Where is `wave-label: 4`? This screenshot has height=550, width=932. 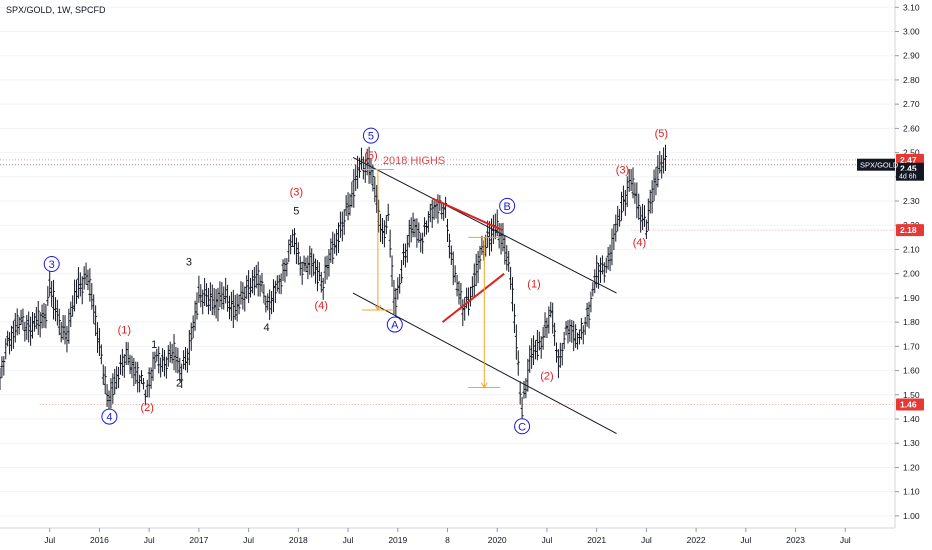
wave-label: 4 is located at coordinates (266, 328).